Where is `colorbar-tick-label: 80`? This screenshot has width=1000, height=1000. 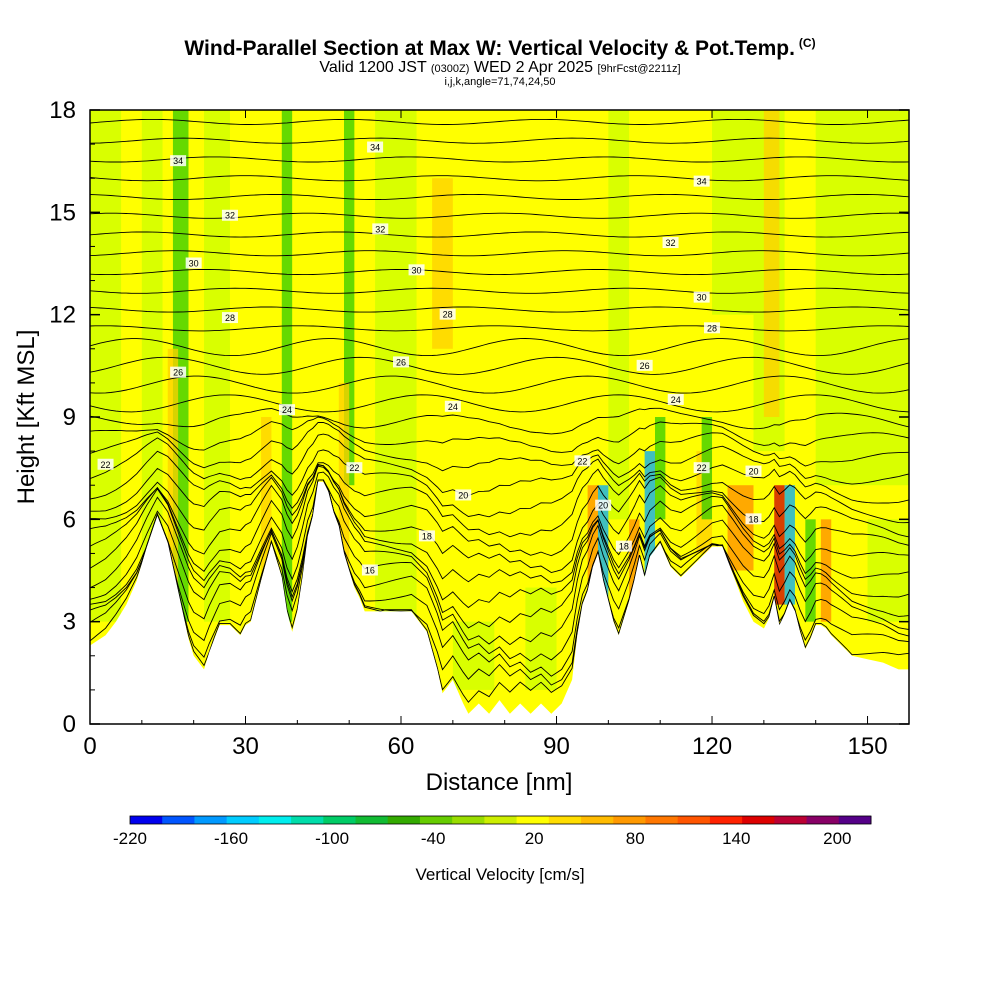
colorbar-tick-label: 80 is located at coordinates (635, 838).